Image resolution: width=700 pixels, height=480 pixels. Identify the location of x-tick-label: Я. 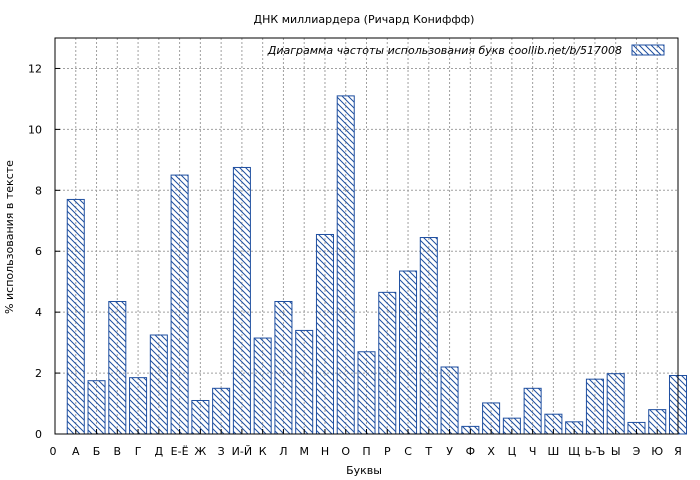
(678, 451).